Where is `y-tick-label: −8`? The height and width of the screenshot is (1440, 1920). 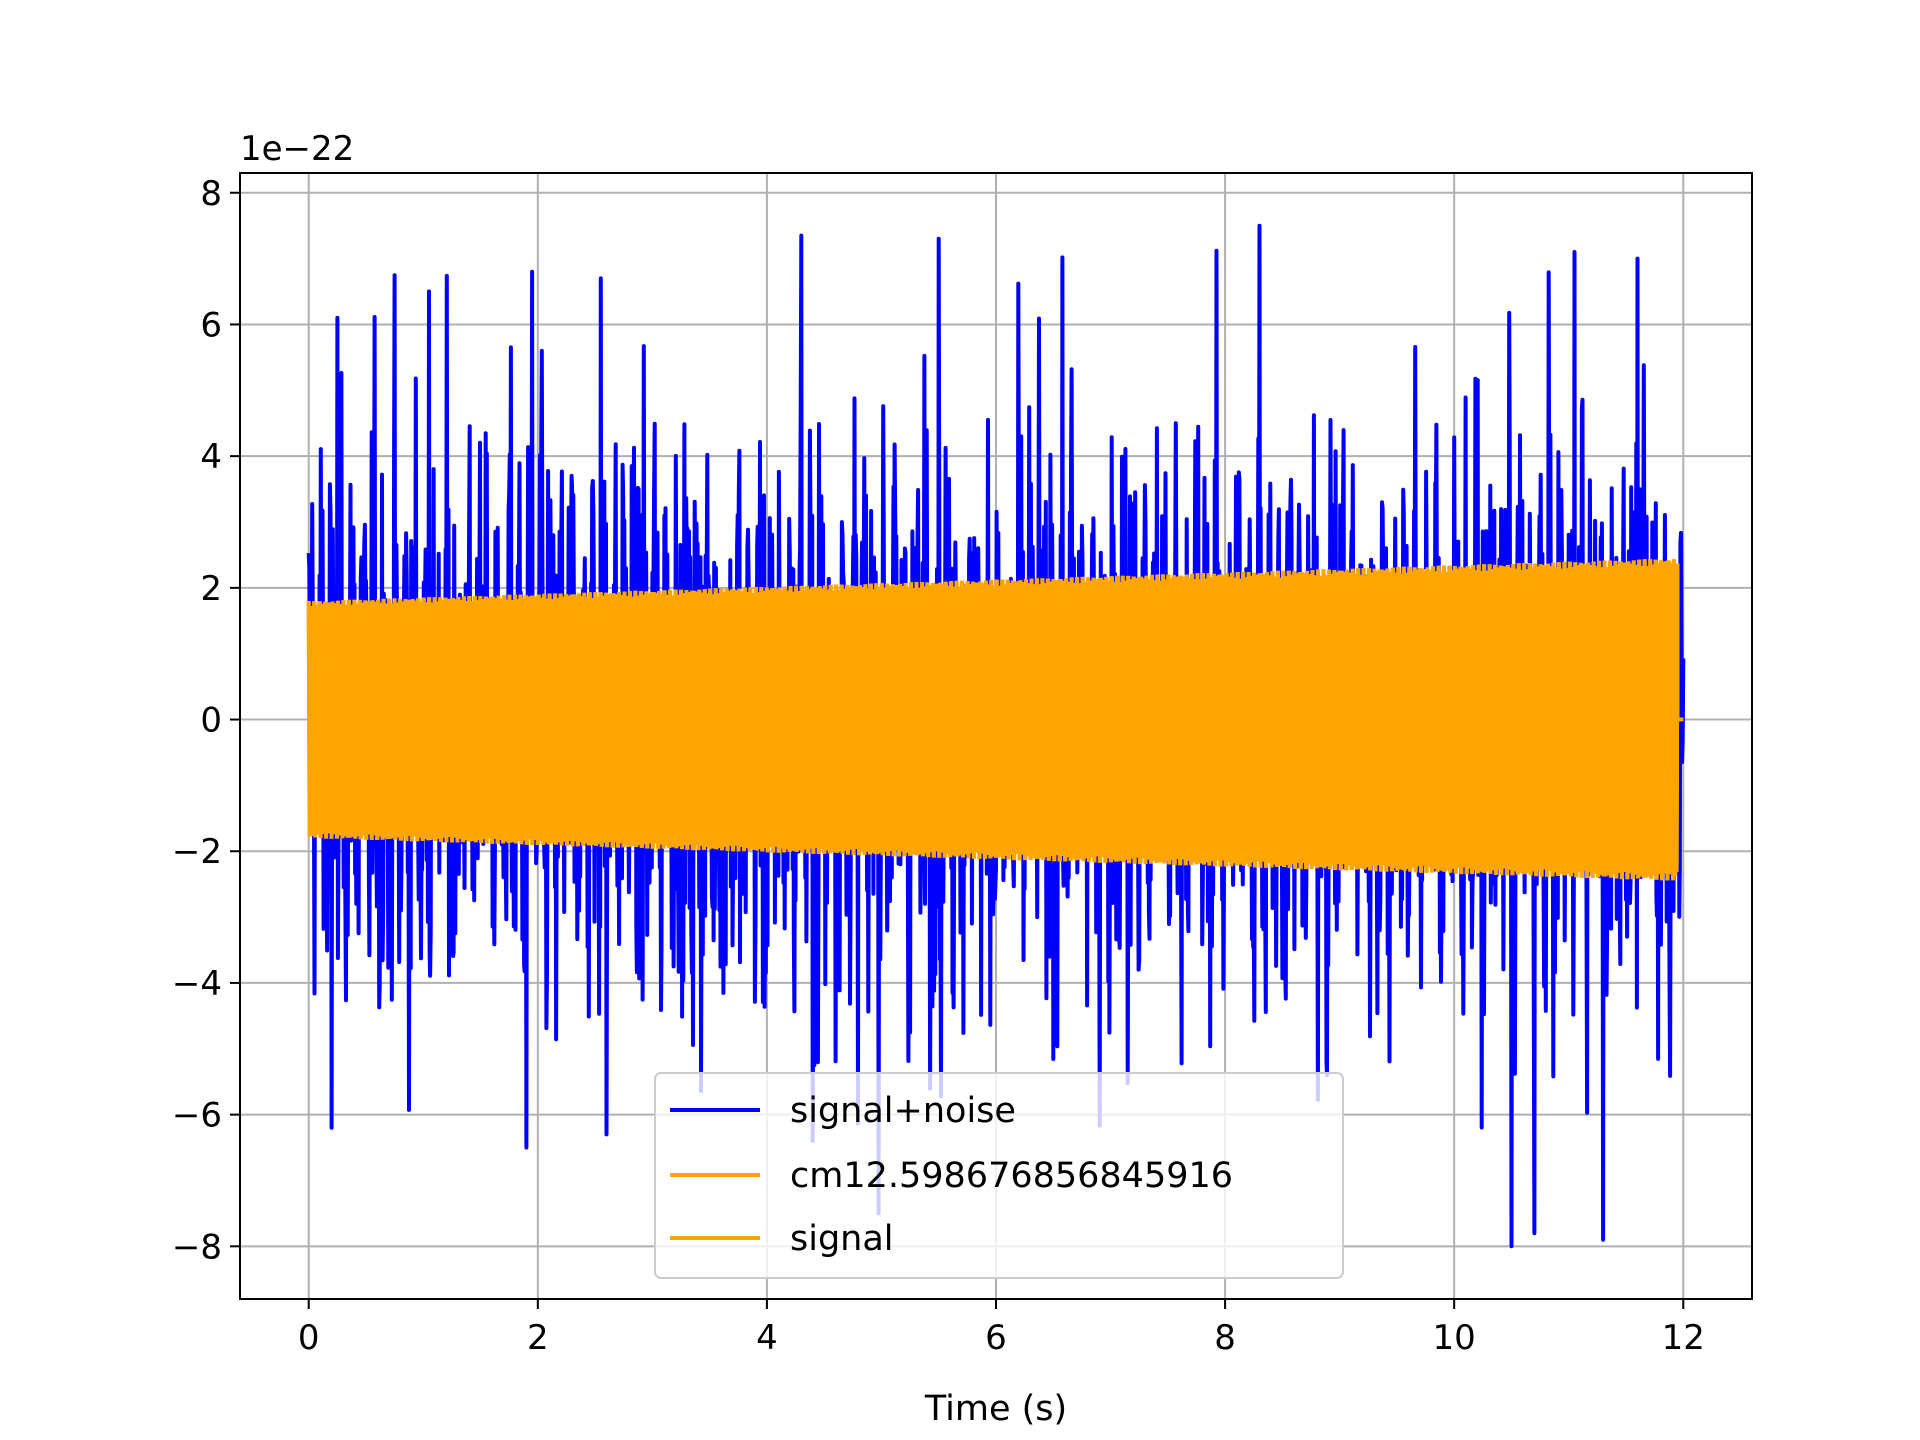
y-tick-label: −8 is located at coordinates (197, 1247).